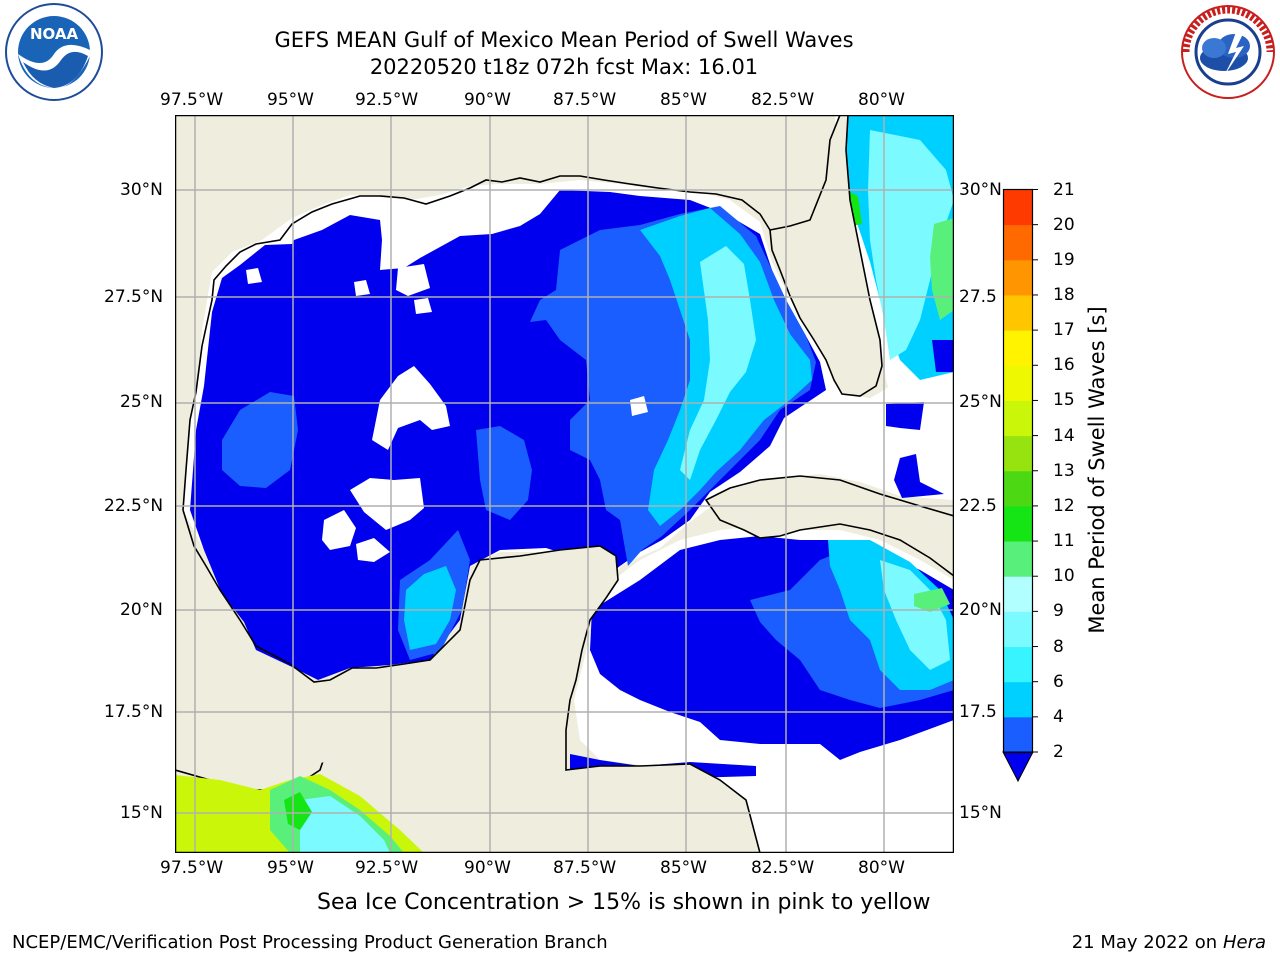  Describe the element at coordinates (306, 596) in the screenshot. I see `coastline` at that location.